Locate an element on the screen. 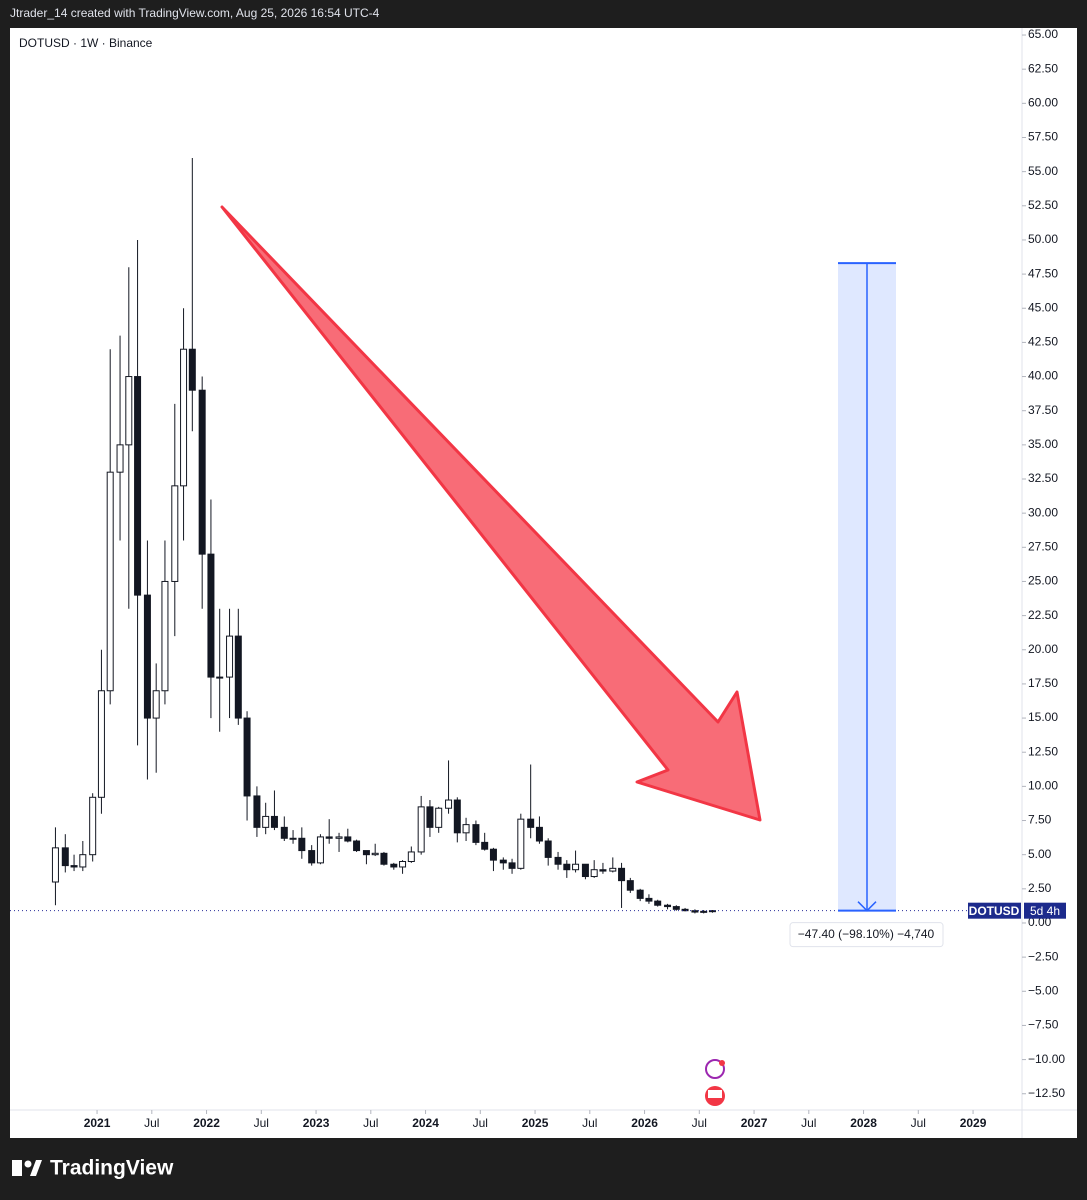  y-tick-label: 10.00 is located at coordinates (1043, 786).